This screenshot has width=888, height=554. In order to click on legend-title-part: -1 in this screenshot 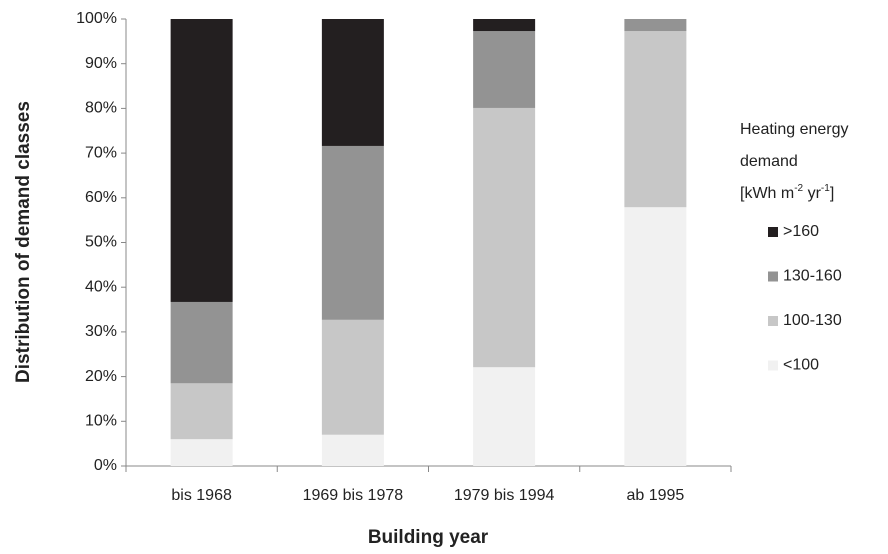, I will do `click(825, 188)`.